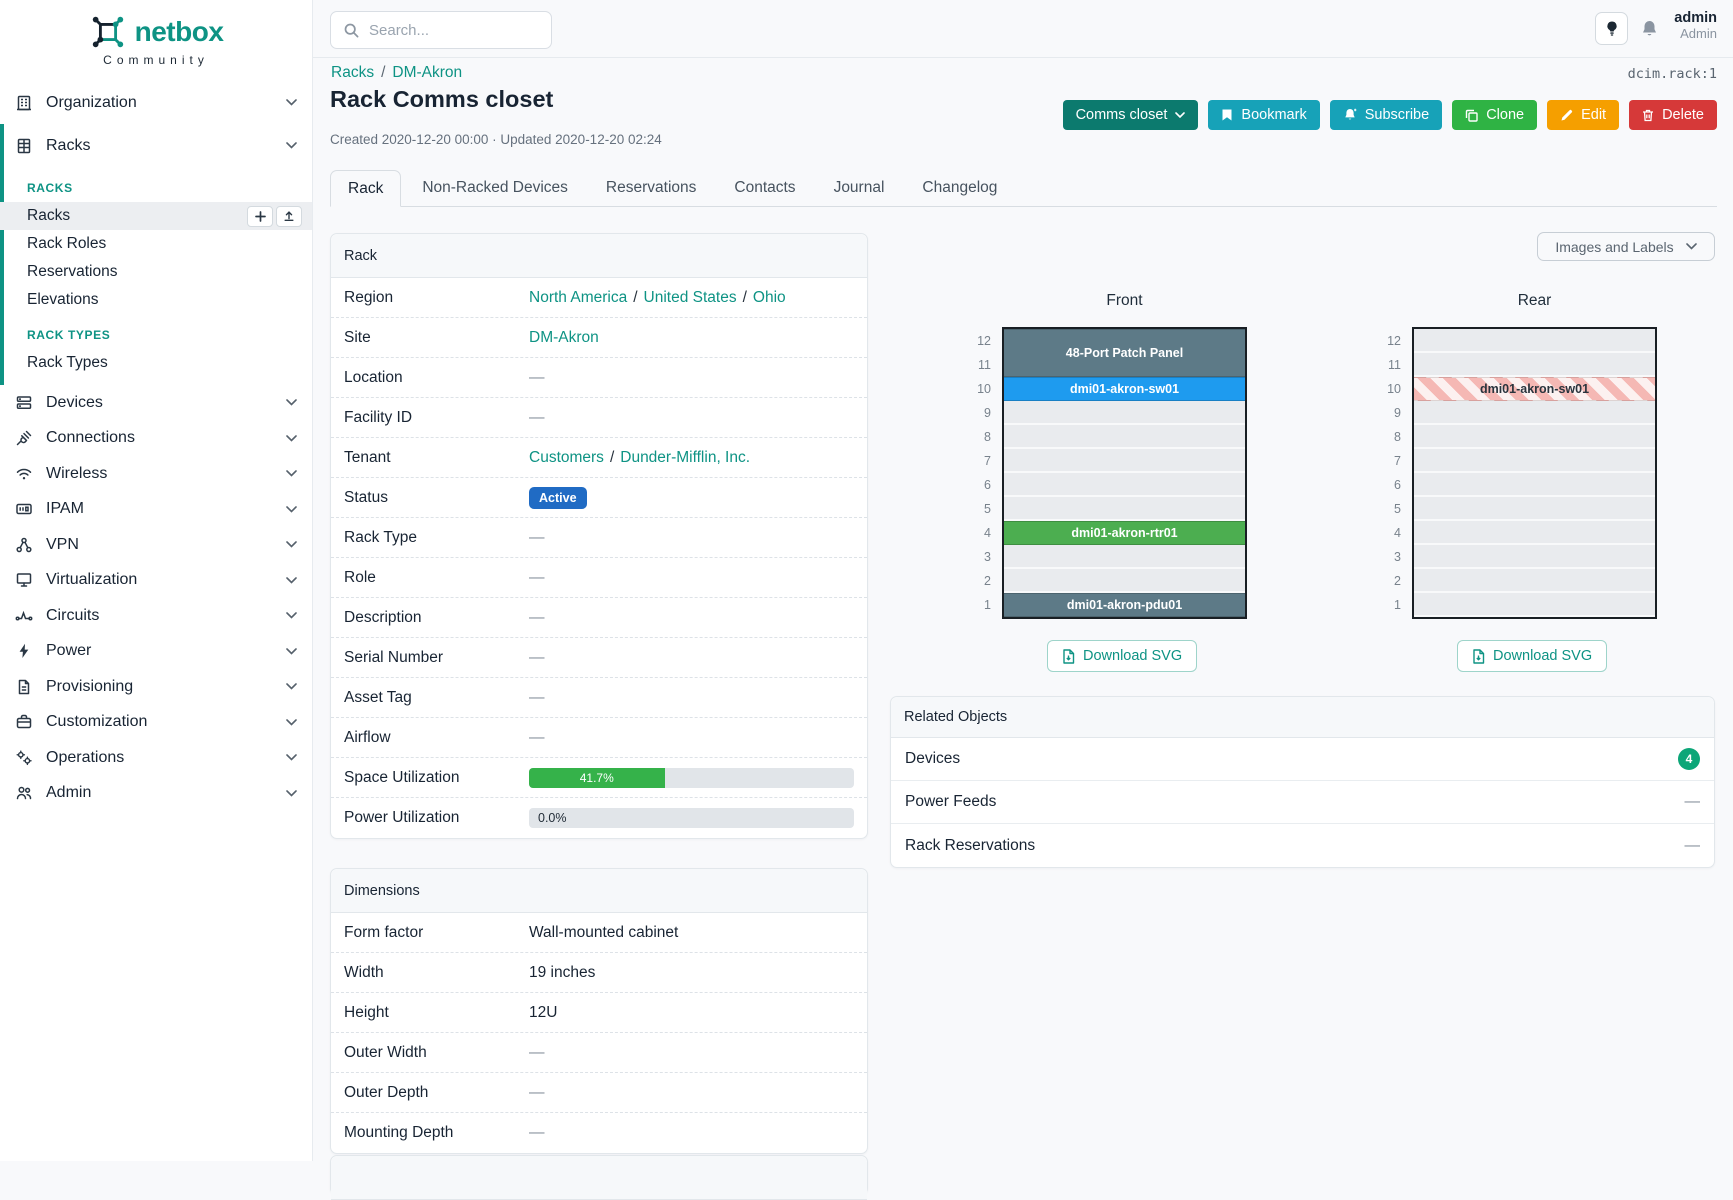 This screenshot has height=1200, width=1733. What do you see at coordinates (24, 509) in the screenshot?
I see `ip-address-icon` at bounding box center [24, 509].